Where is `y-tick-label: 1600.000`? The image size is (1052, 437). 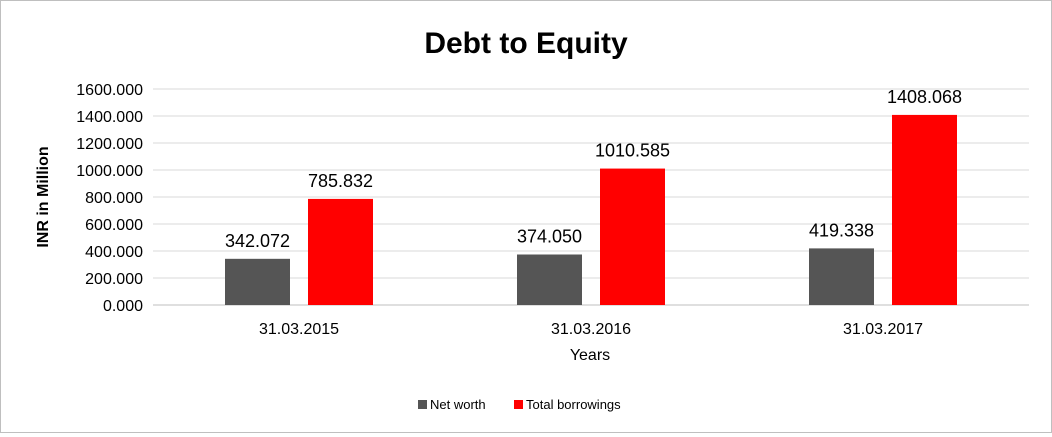
y-tick-label: 1600.000 is located at coordinates (109, 90).